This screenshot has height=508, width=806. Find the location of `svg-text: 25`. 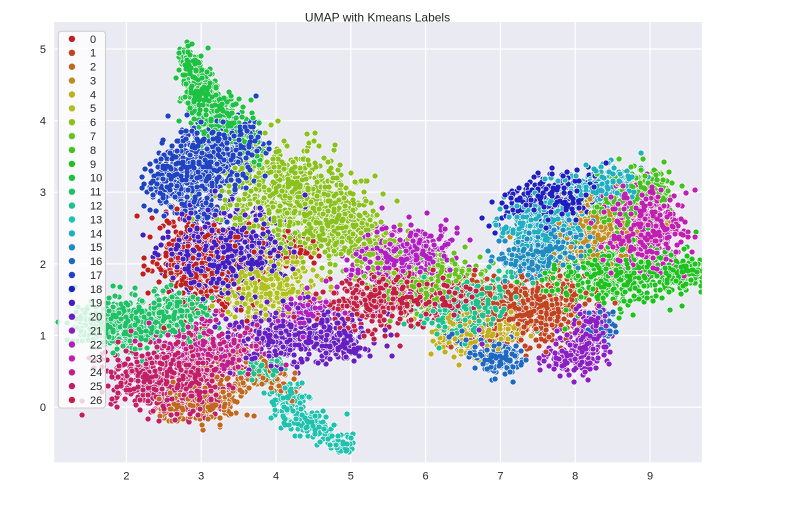

svg-text: 25 is located at coordinates (96, 387).